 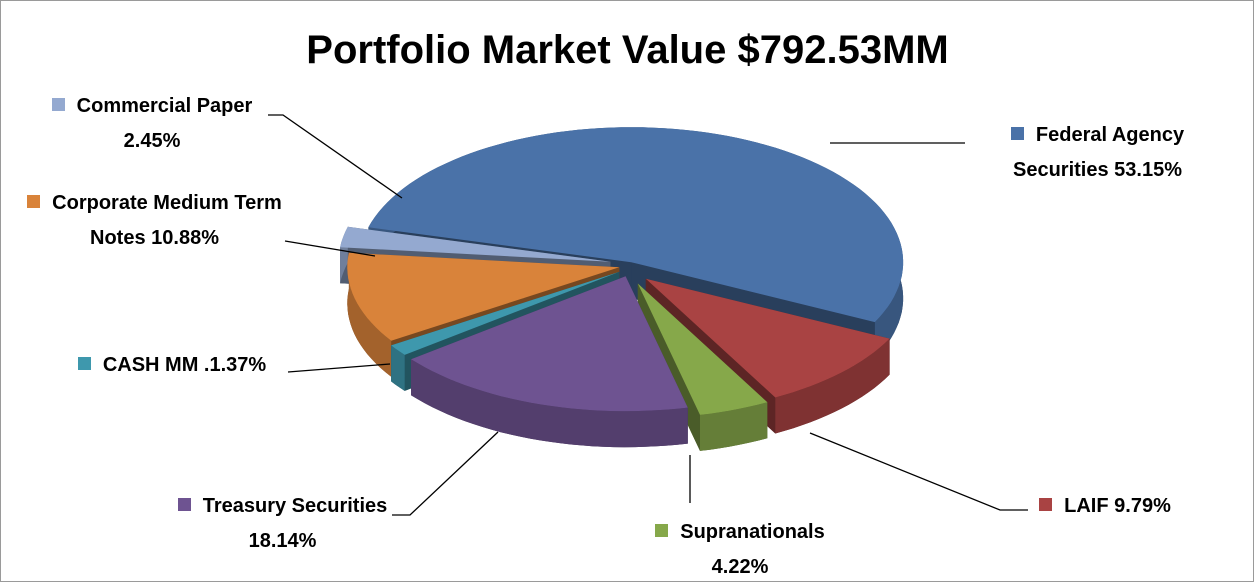 I want to click on data-label: Corporate Medium Term Notes 10.88%, so click(x=154, y=221).